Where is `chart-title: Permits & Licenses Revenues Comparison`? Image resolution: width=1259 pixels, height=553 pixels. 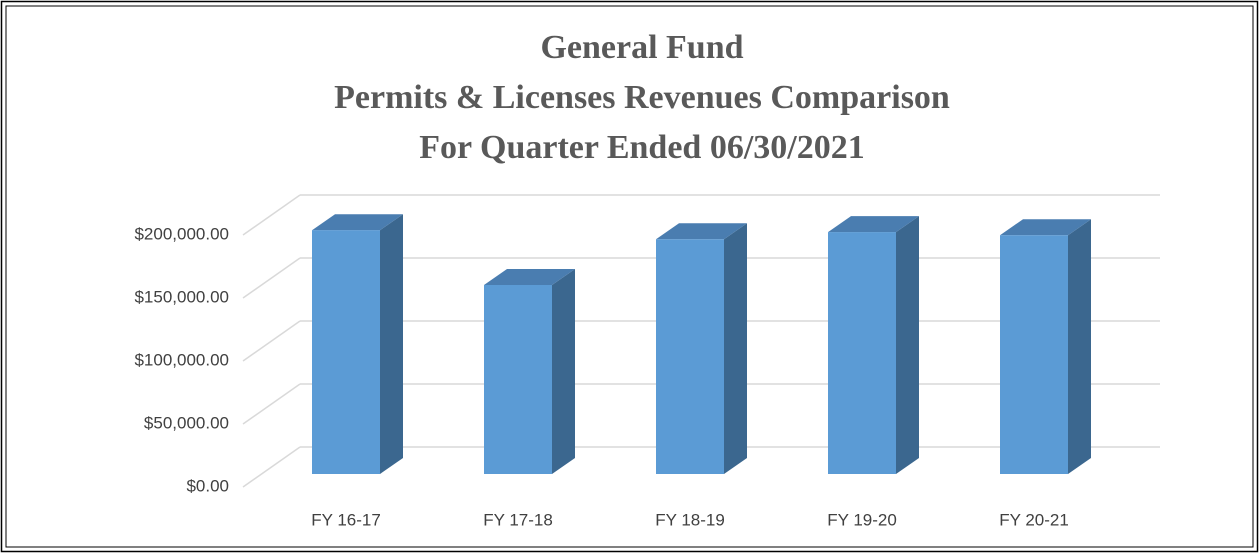
chart-title: Permits & Licenses Revenues Comparison is located at coordinates (642, 97).